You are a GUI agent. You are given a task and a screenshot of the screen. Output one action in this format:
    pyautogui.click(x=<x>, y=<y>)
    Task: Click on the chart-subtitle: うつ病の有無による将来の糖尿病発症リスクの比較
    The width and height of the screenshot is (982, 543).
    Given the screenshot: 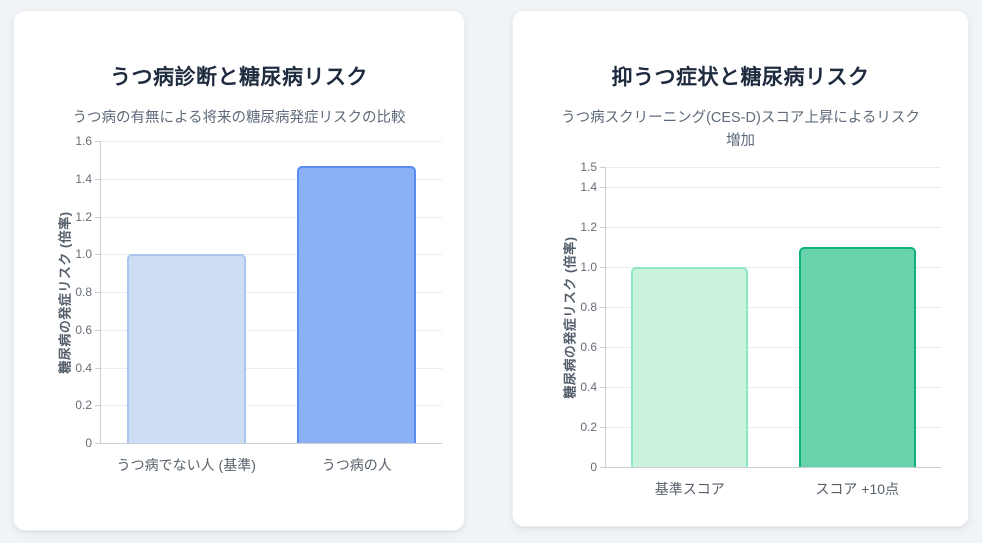 What is the action you would take?
    pyautogui.click(x=239, y=117)
    